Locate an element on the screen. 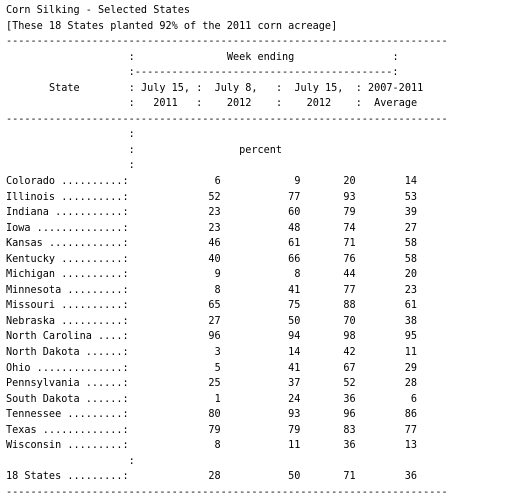  table-row: Kentucky ..........: 40 66 76 58 is located at coordinates (212, 259).